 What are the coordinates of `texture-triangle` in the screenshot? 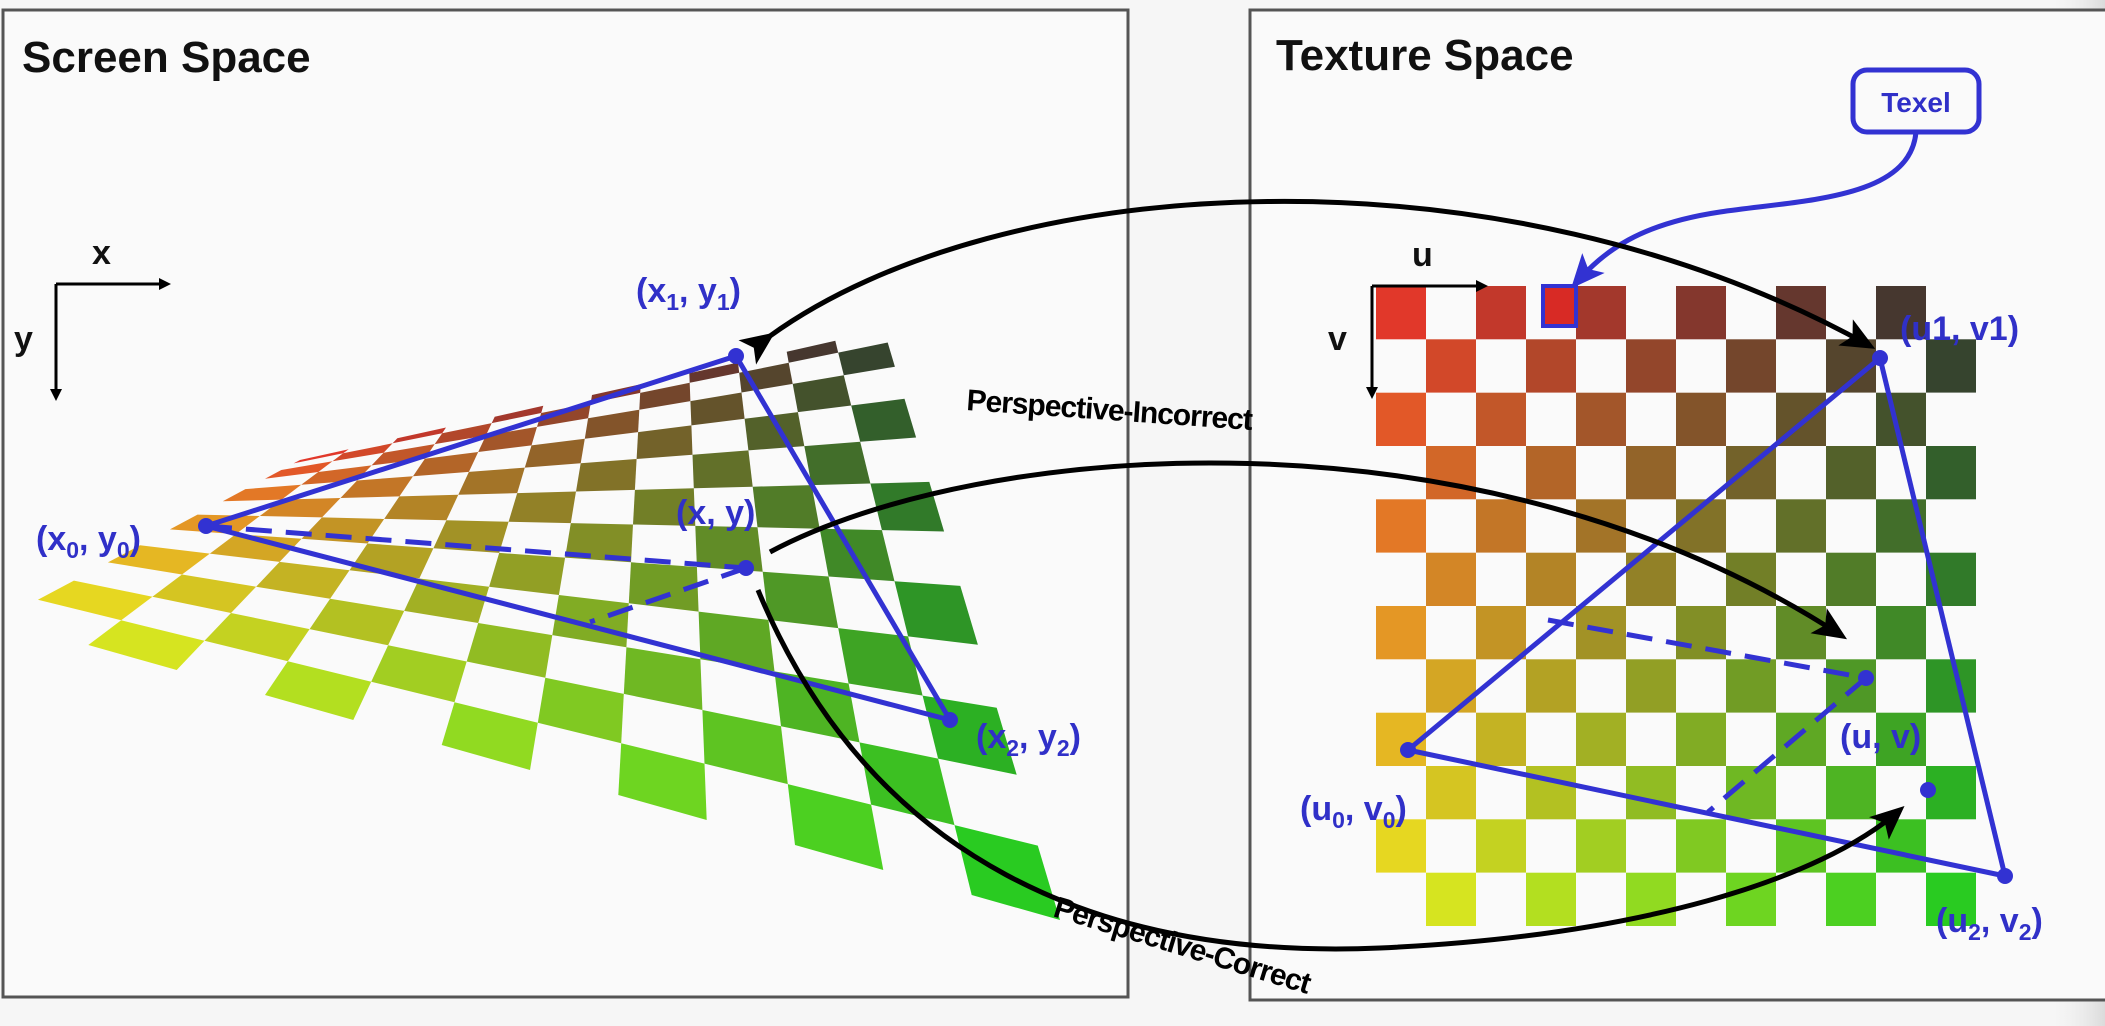 It's located at (1707, 617).